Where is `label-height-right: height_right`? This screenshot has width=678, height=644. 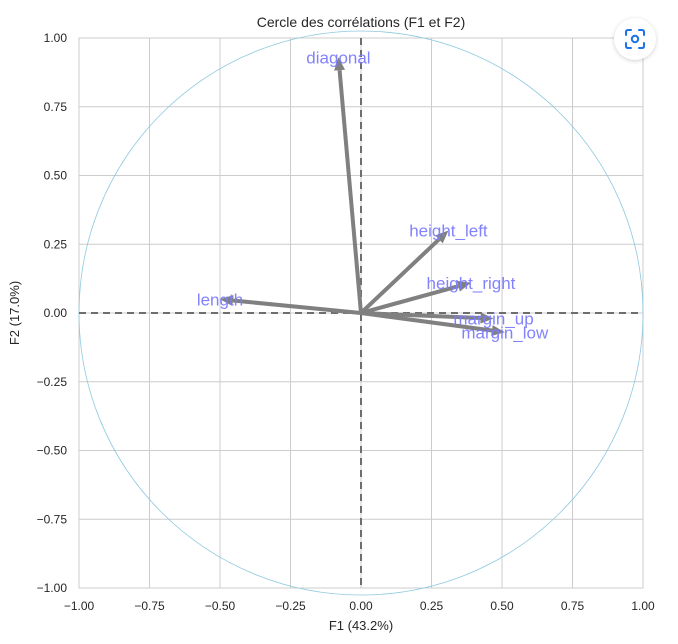
label-height-right: height_right is located at coordinates (471, 283).